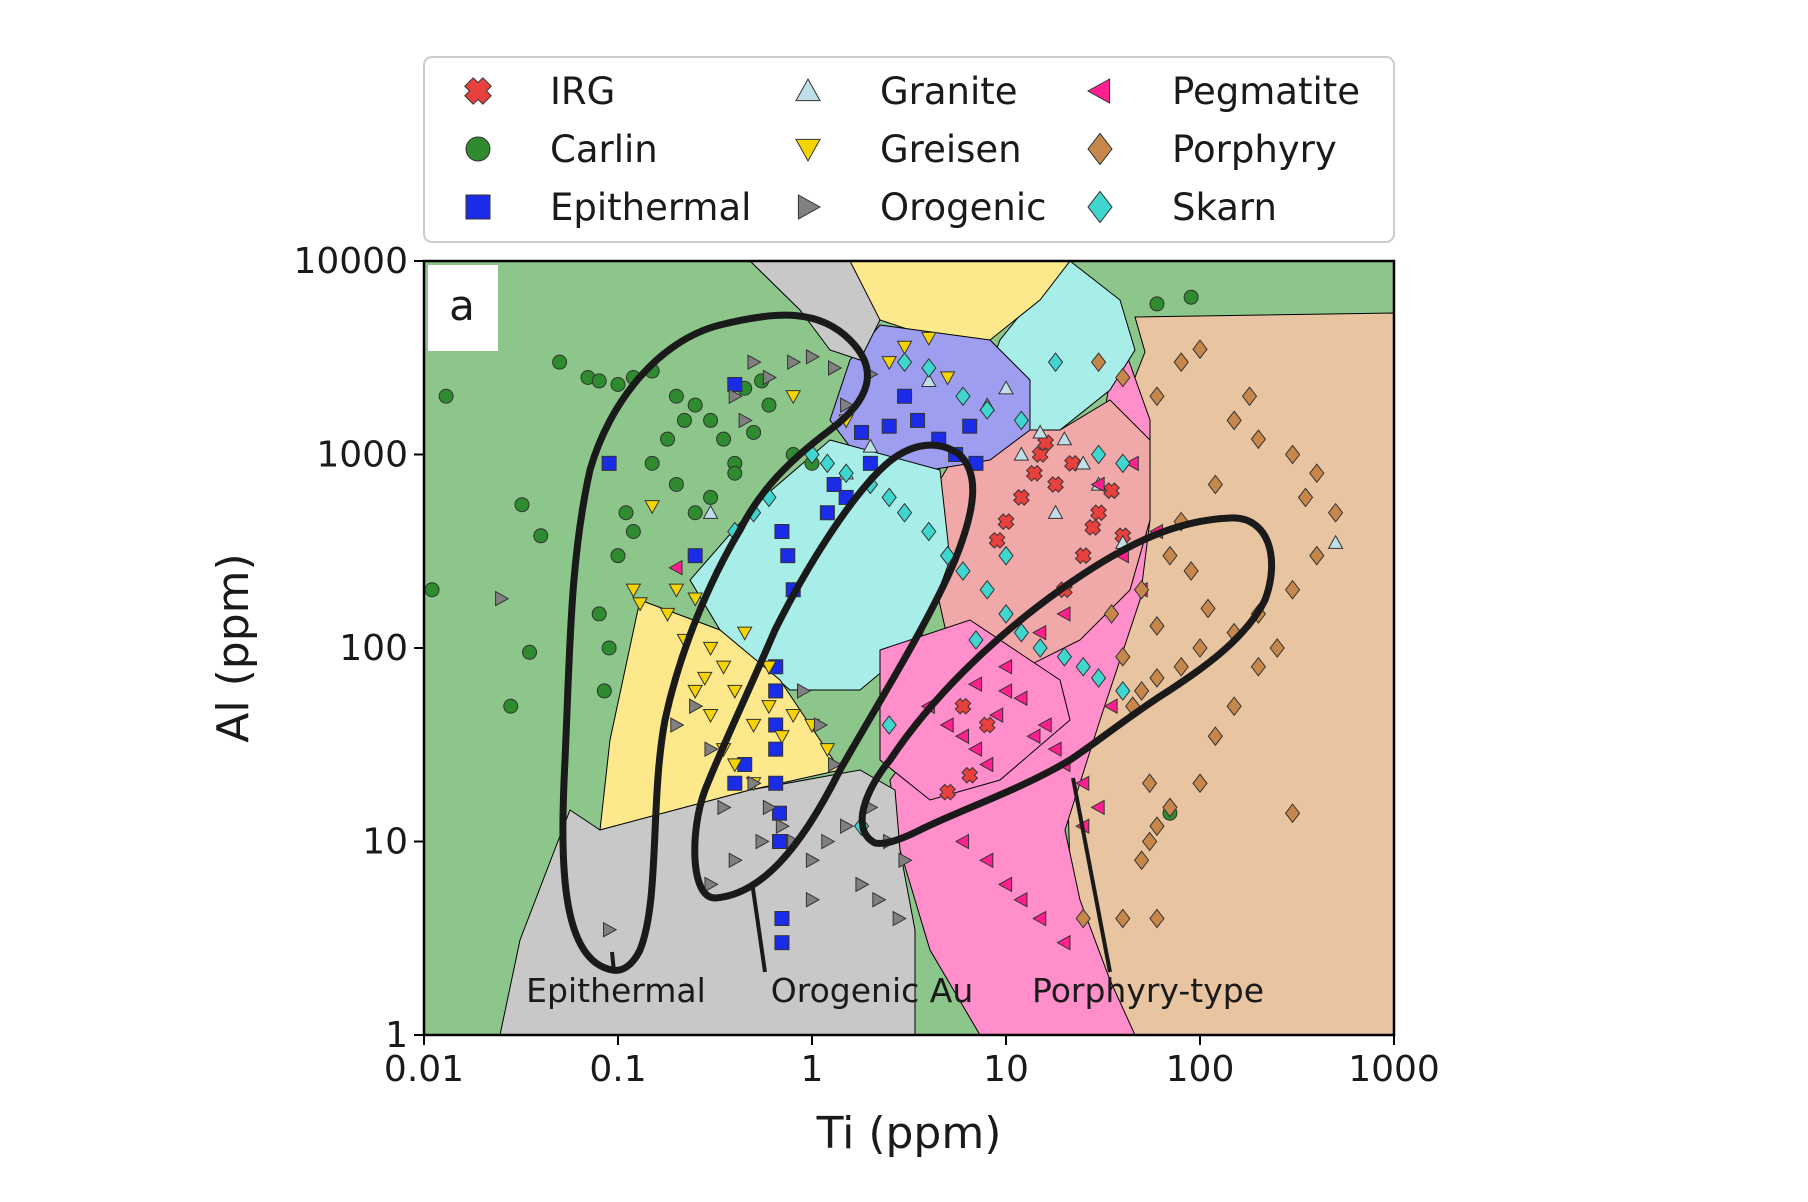 The image size is (1808, 1202). I want to click on x-axis-label: Ti (ppm), so click(909, 1133).